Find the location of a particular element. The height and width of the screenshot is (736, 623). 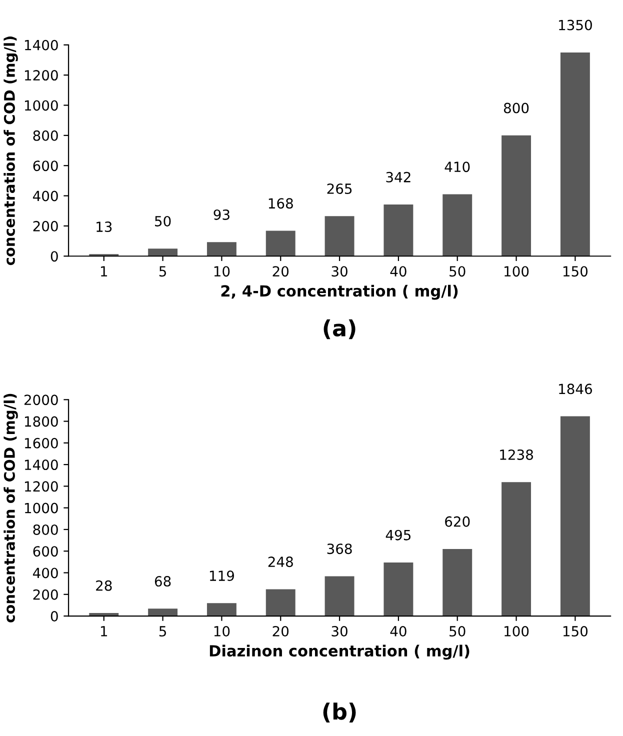

text: (b) is located at coordinates (339, 712).